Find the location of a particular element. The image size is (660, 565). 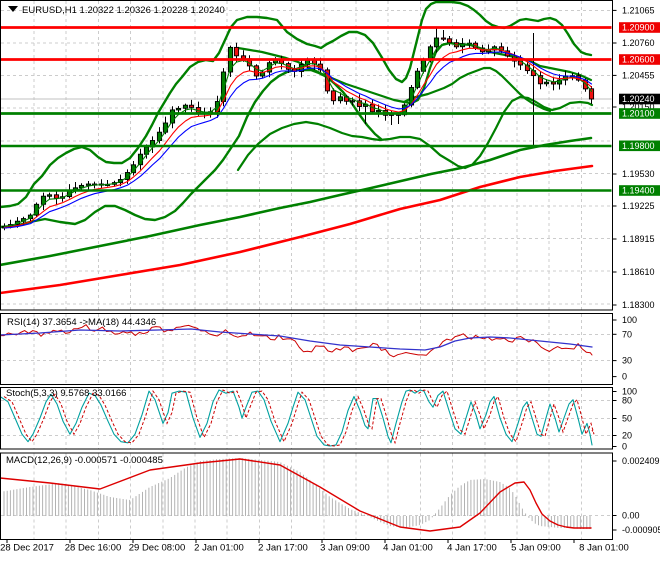

svg-text: 3 Jan 09:00 is located at coordinates (345, 548).